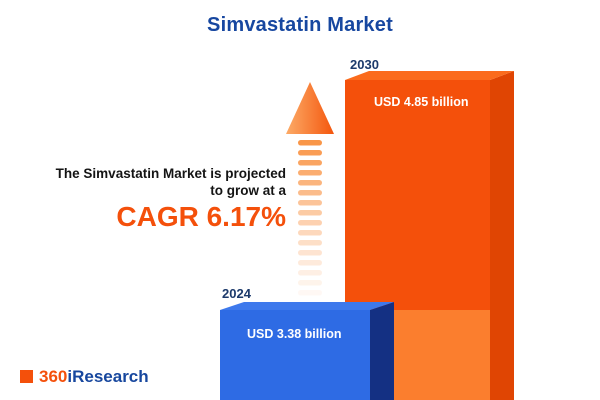 This screenshot has height=400, width=600. I want to click on cagr-text: CAGR 6.17%, so click(201, 216).